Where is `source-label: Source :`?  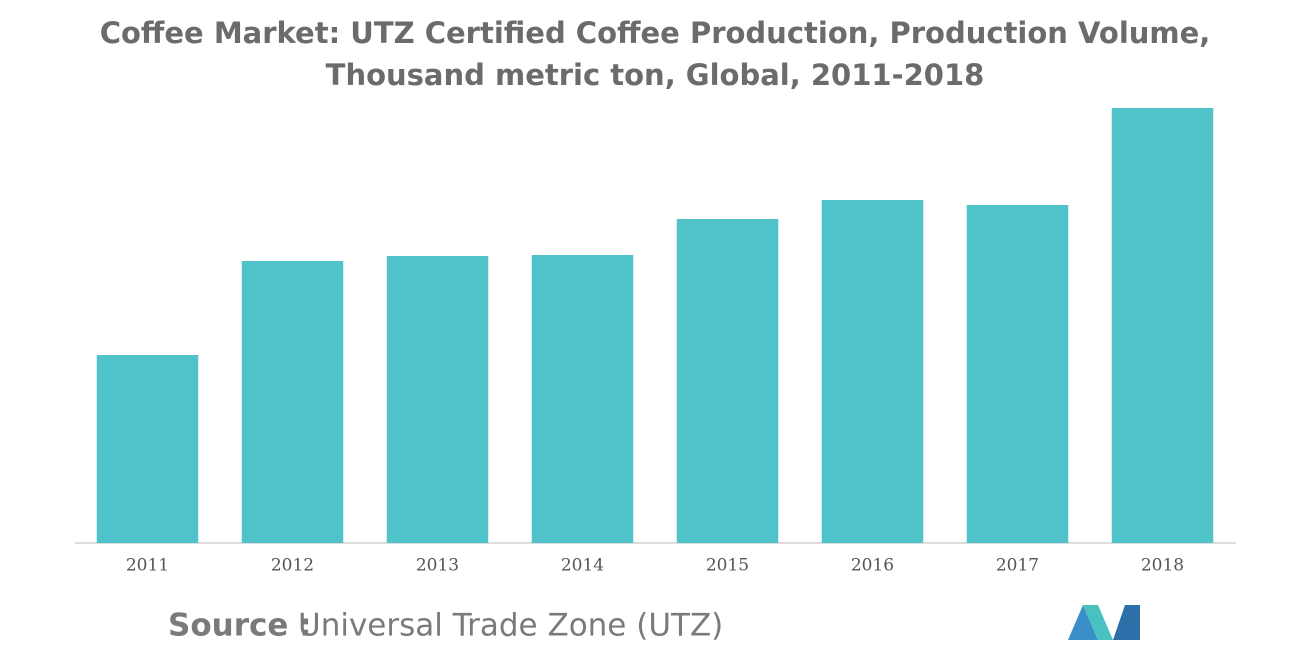 source-label: Source : is located at coordinates (240, 626).